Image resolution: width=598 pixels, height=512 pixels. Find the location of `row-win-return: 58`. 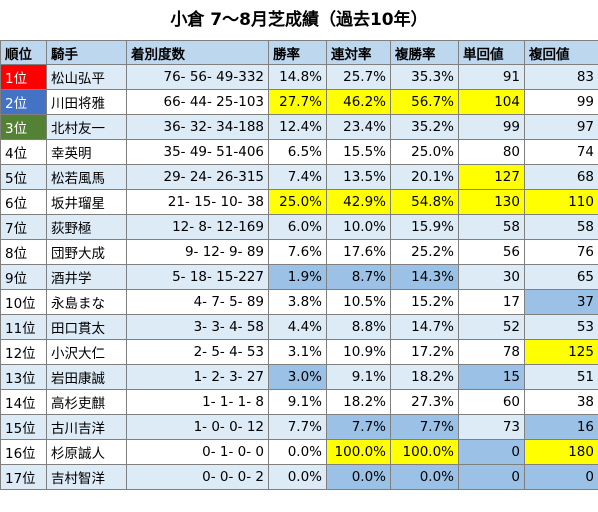

row-win-return: 58 is located at coordinates (491, 227).